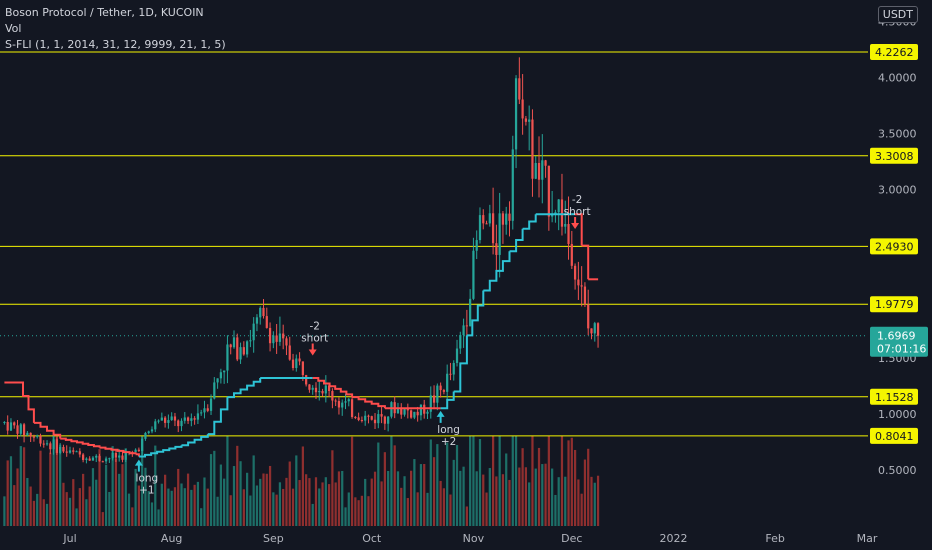 The height and width of the screenshot is (550, 932). Describe the element at coordinates (774, 538) in the screenshot. I see `x-tick-label: Feb` at that location.